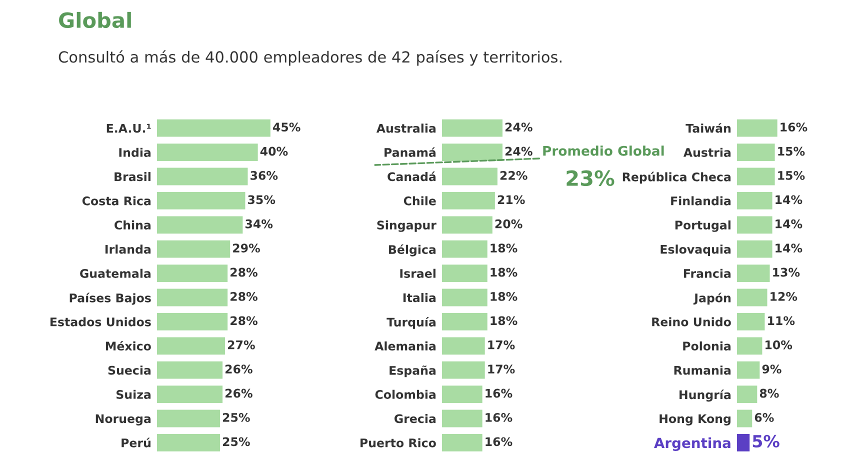 Image resolution: width=862 pixels, height=473 pixels. I want to click on y-tick-label: Estados Unidos, so click(100, 321).